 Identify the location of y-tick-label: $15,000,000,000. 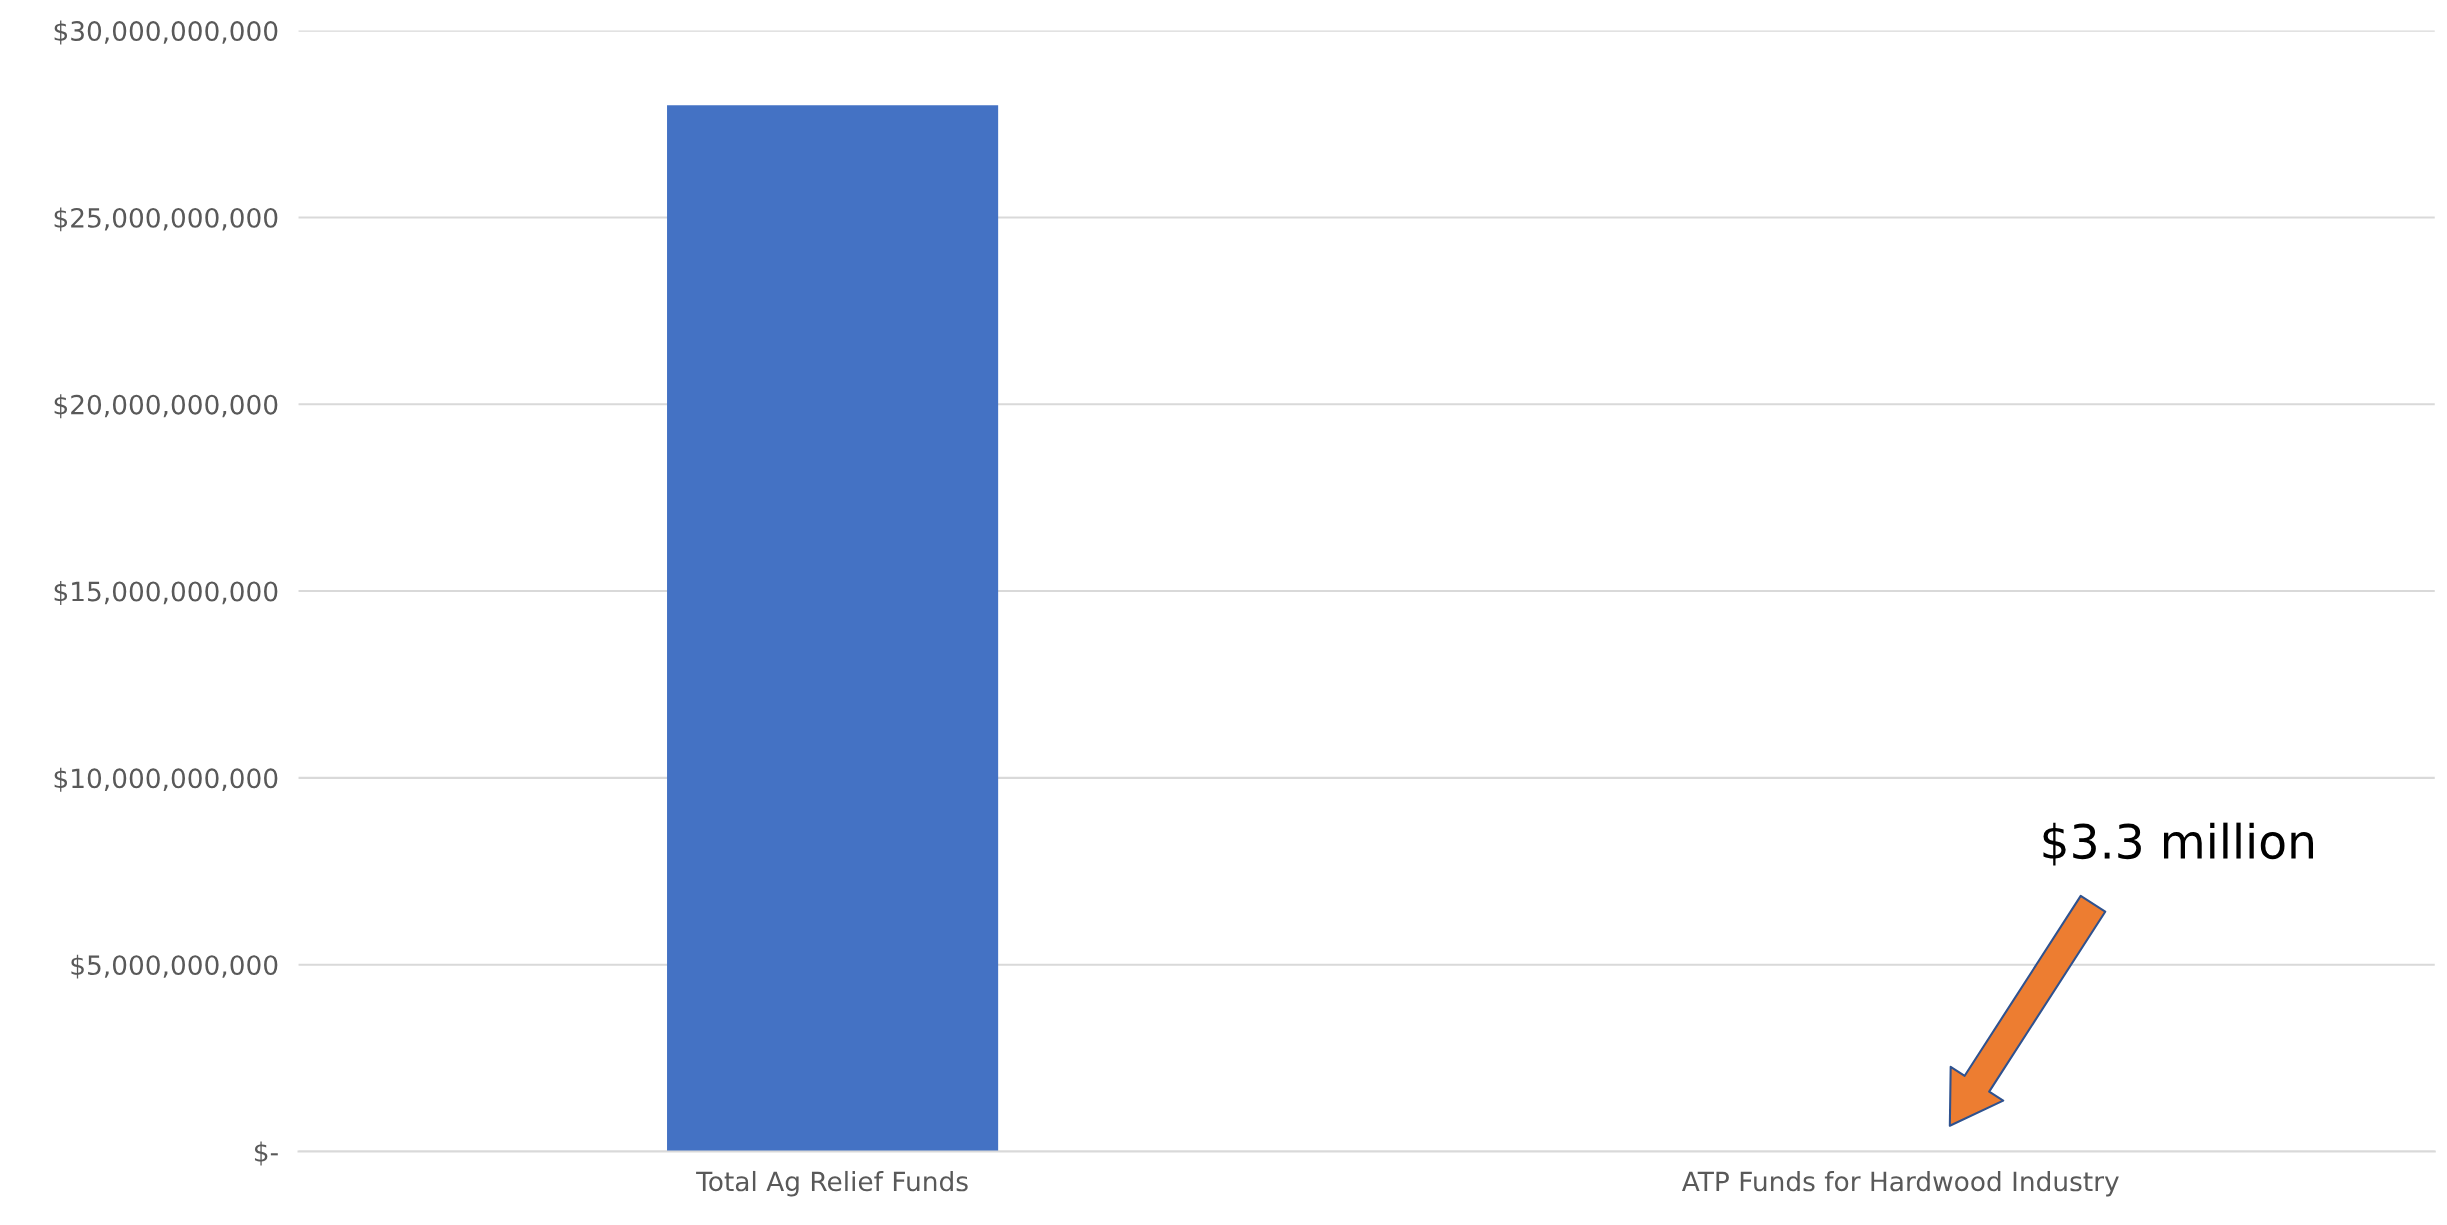
(166, 593).